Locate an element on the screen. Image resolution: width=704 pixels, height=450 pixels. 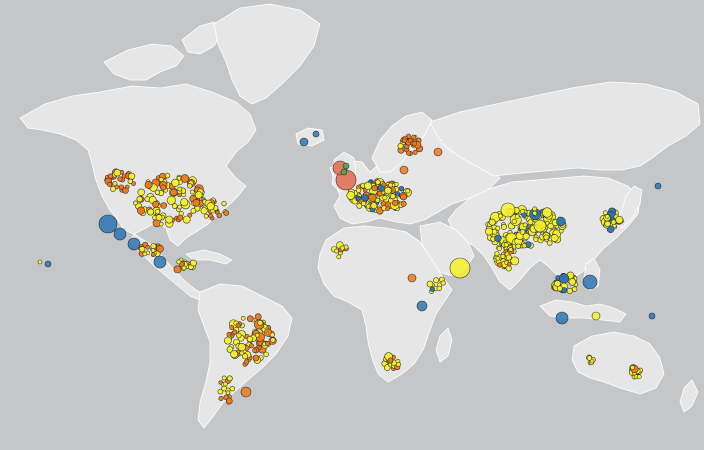
map-marker-green is located at coordinates (344, 172).